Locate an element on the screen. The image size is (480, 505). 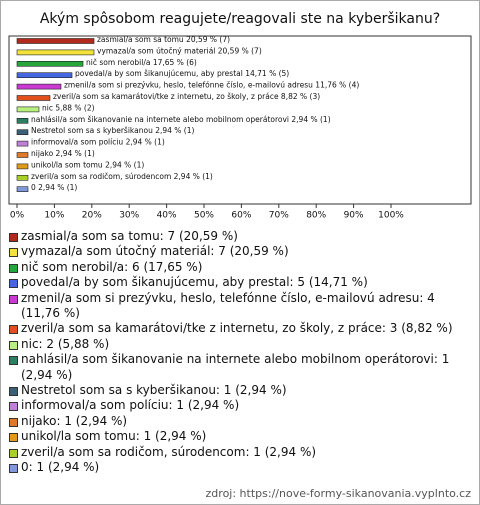
x-tick-label: 40% is located at coordinates (167, 216).